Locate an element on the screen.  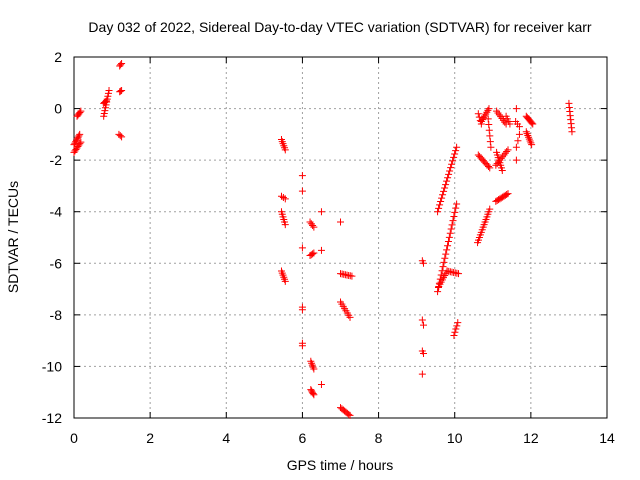
y-tick-label: -8 is located at coordinates (56, 315).